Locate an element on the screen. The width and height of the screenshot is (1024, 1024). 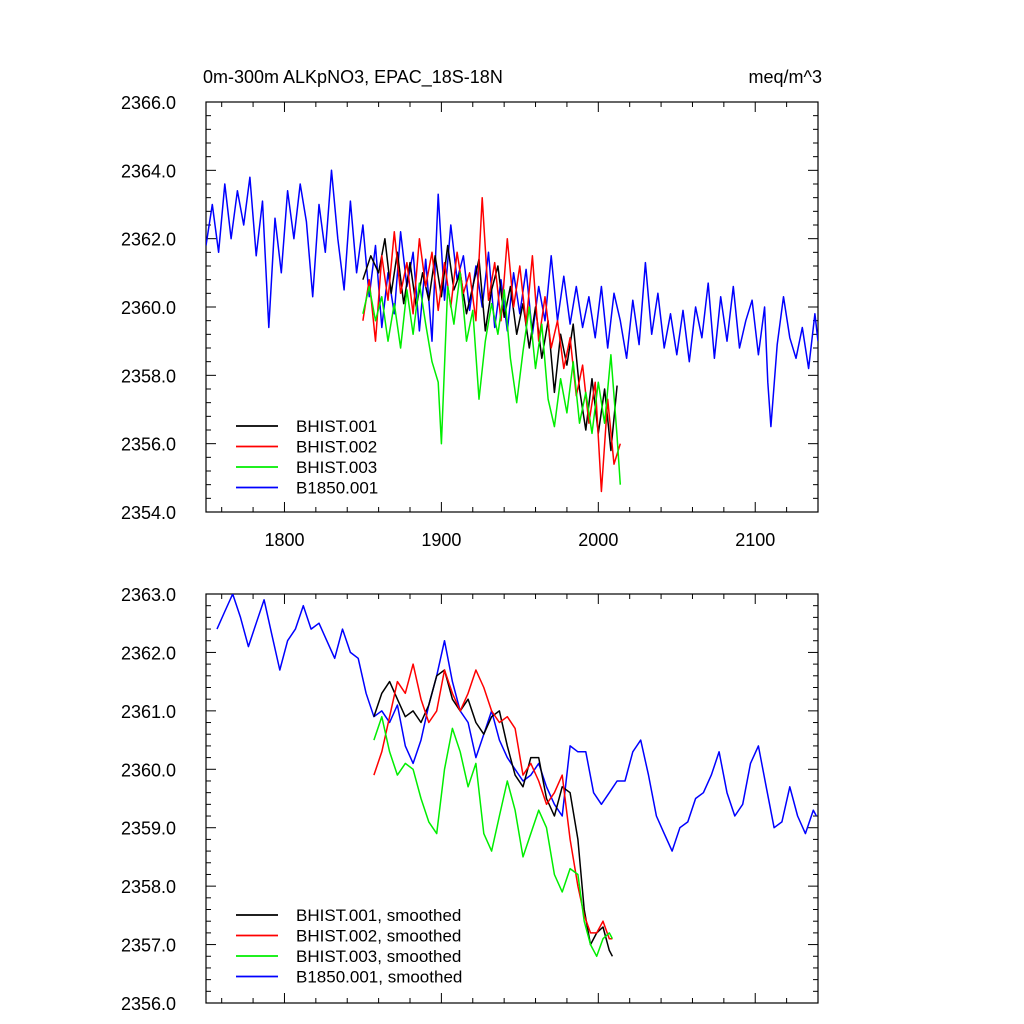
legend-label: B1850.001 is located at coordinates (337, 488).